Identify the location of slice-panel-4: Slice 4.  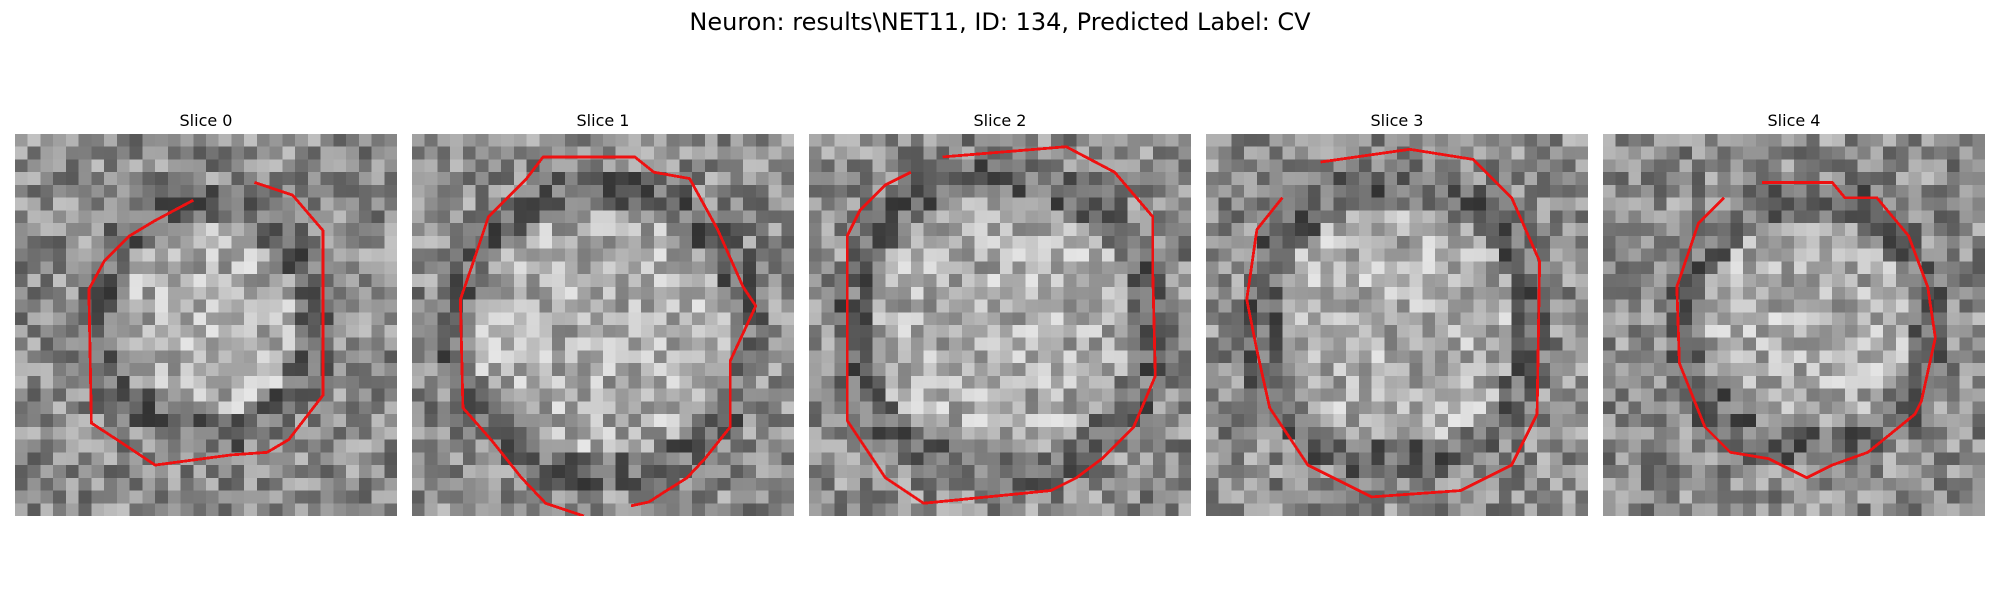
(1794, 313).